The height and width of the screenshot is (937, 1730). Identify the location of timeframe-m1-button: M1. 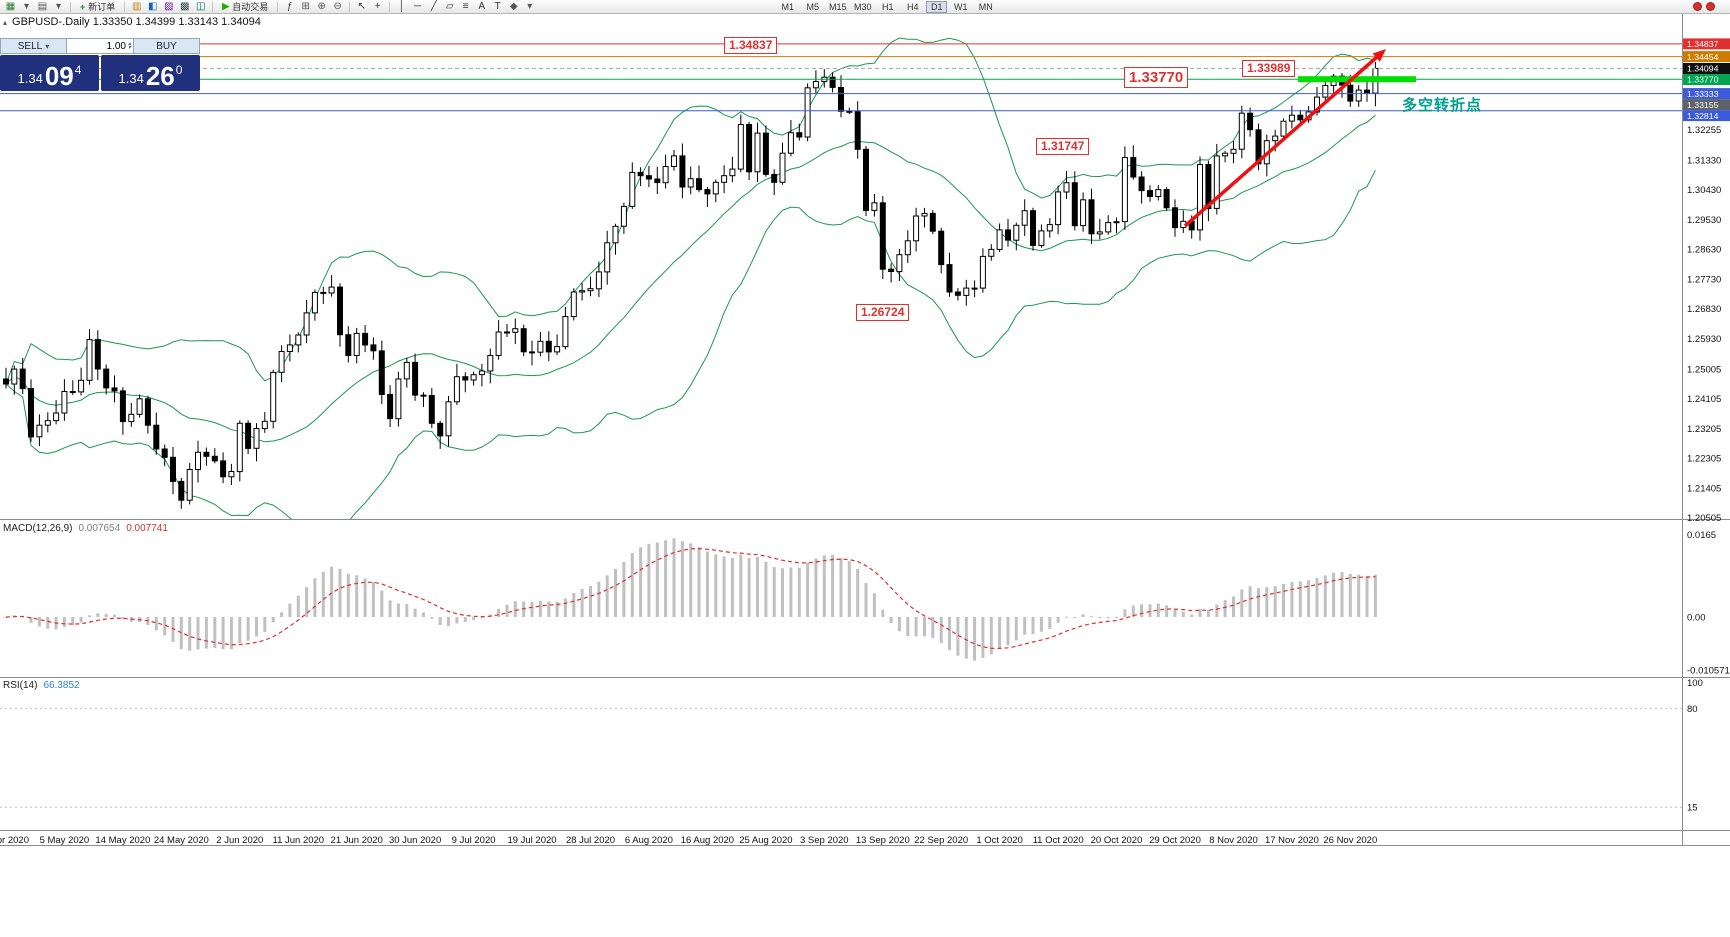
(787, 6).